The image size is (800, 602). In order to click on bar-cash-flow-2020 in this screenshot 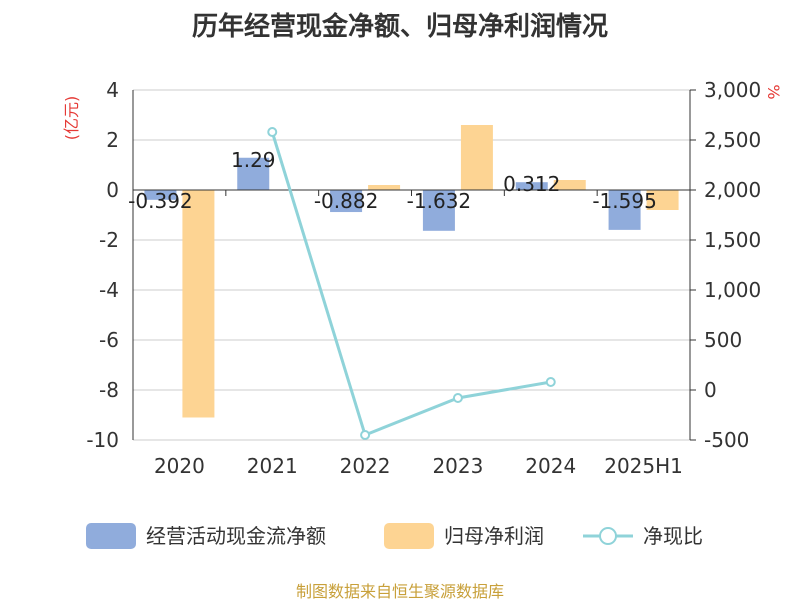, I will do `click(160, 195)`.